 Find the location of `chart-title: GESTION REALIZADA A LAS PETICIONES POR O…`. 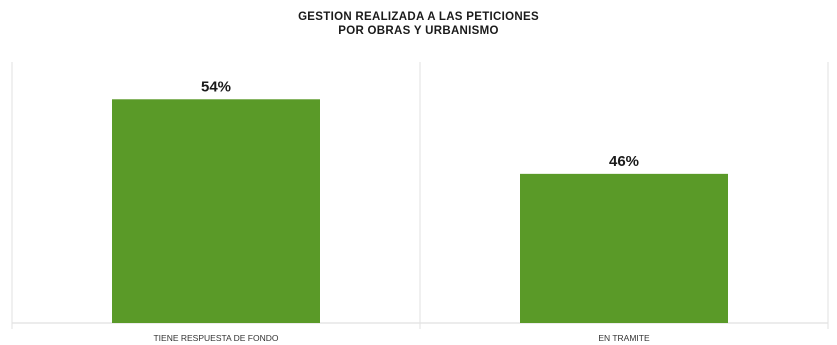

chart-title: GESTION REALIZADA A LAS PETICIONES POR O… is located at coordinates (418, 24).